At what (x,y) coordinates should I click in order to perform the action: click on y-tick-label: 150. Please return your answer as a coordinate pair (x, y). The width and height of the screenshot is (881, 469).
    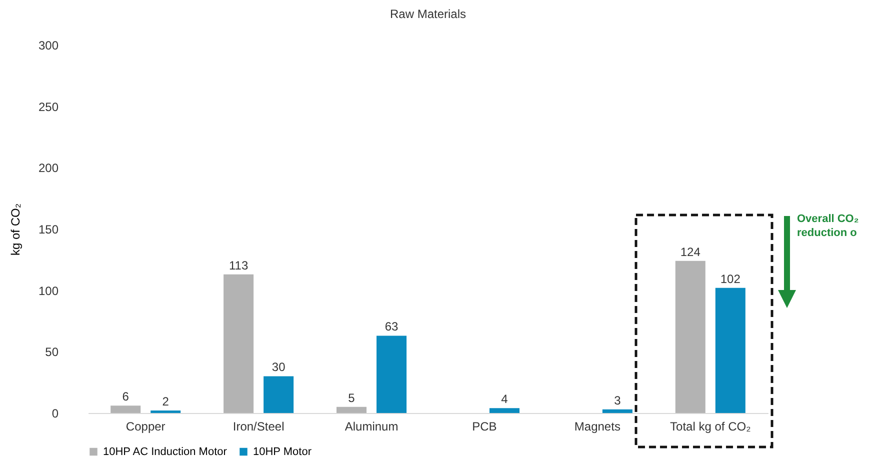
    Looking at the image, I should click on (48, 229).